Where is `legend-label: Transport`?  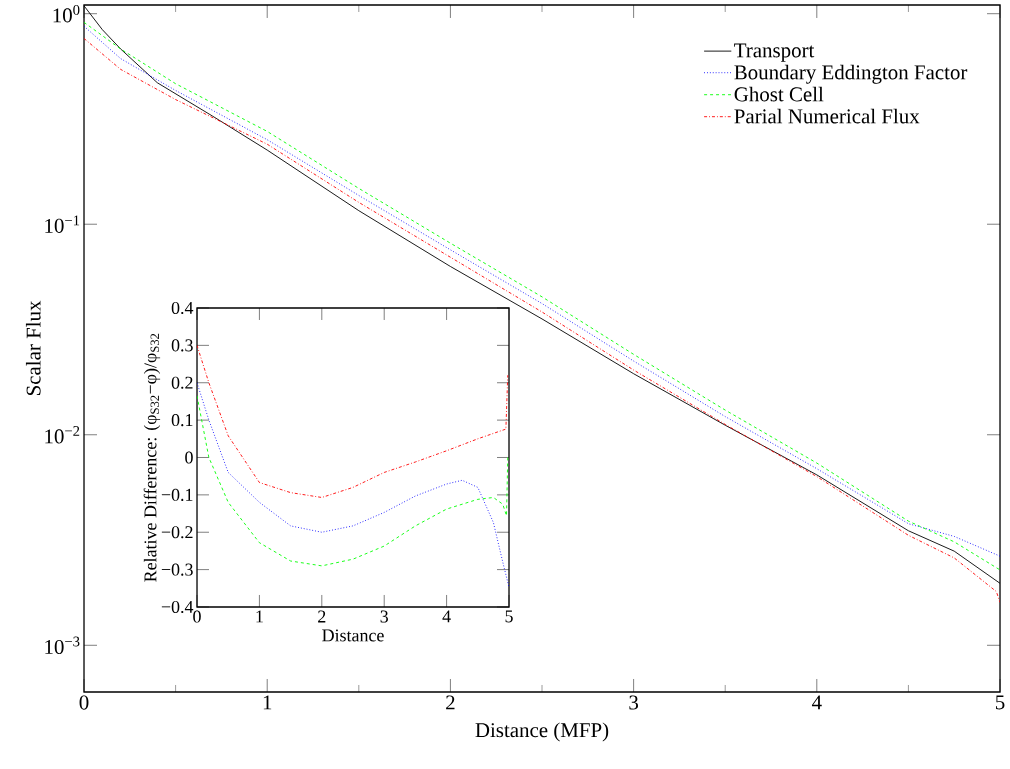
legend-label: Transport is located at coordinates (774, 52).